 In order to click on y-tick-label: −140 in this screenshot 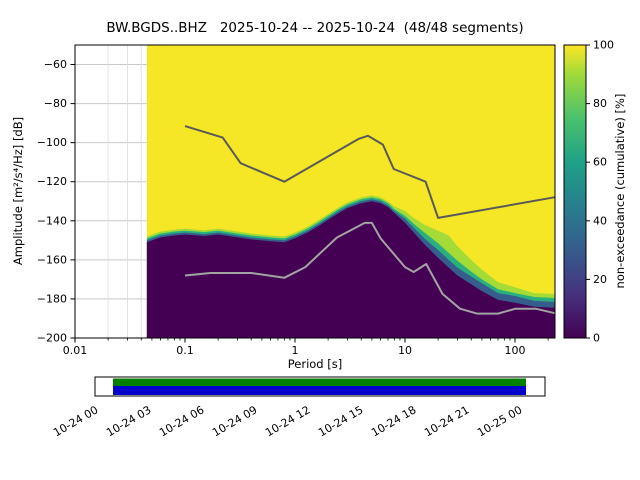, I will do `click(52, 220)`.